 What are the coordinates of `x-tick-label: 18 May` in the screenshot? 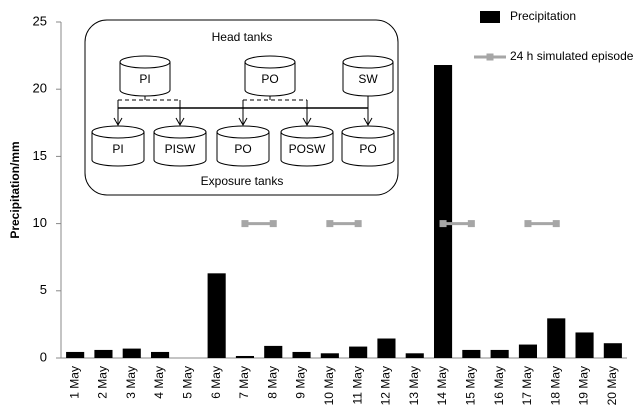 It's located at (555, 385).